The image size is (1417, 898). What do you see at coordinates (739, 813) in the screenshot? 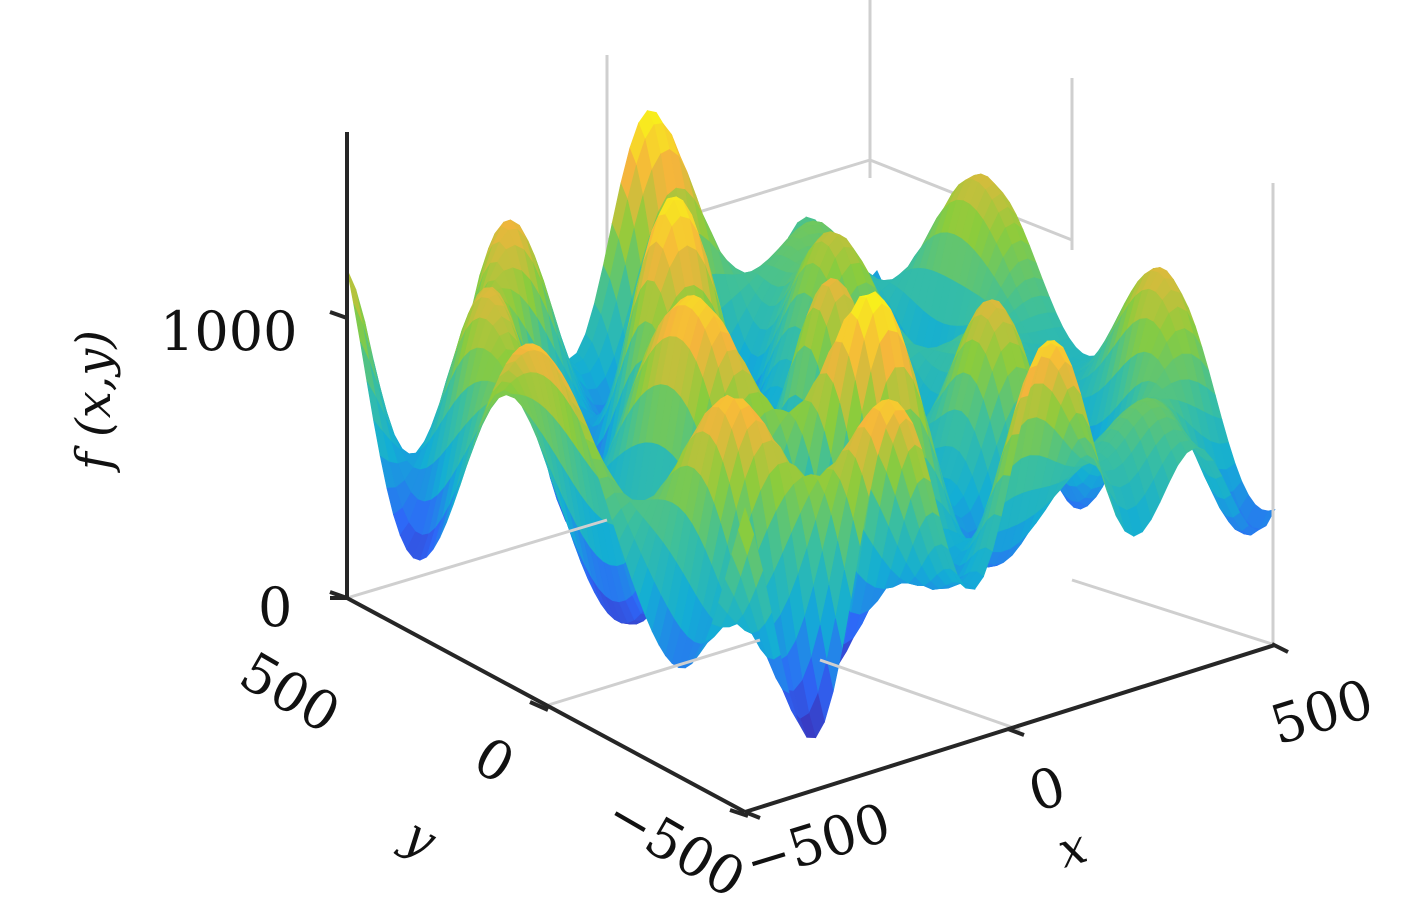
I see `y-tick-neg500` at bounding box center [739, 813].